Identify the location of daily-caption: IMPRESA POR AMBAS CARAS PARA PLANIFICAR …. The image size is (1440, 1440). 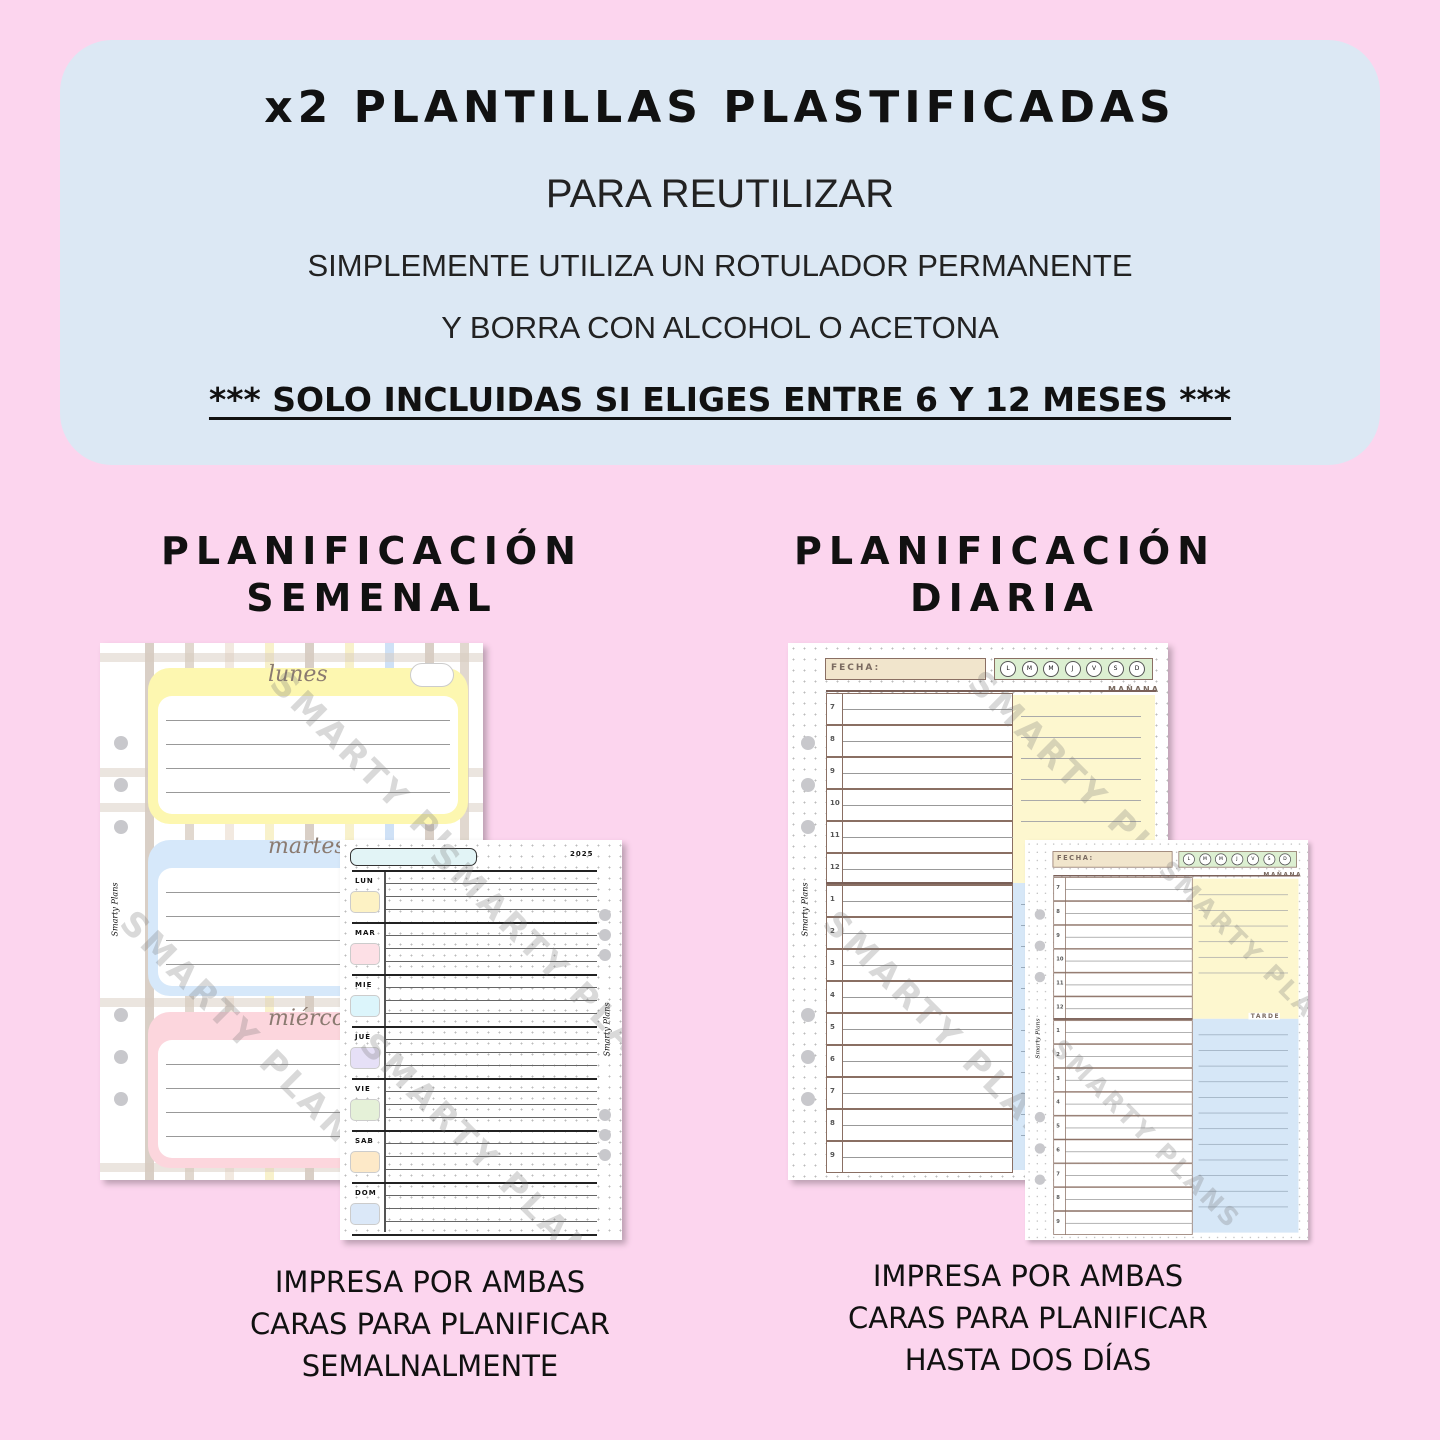
(1028, 1318).